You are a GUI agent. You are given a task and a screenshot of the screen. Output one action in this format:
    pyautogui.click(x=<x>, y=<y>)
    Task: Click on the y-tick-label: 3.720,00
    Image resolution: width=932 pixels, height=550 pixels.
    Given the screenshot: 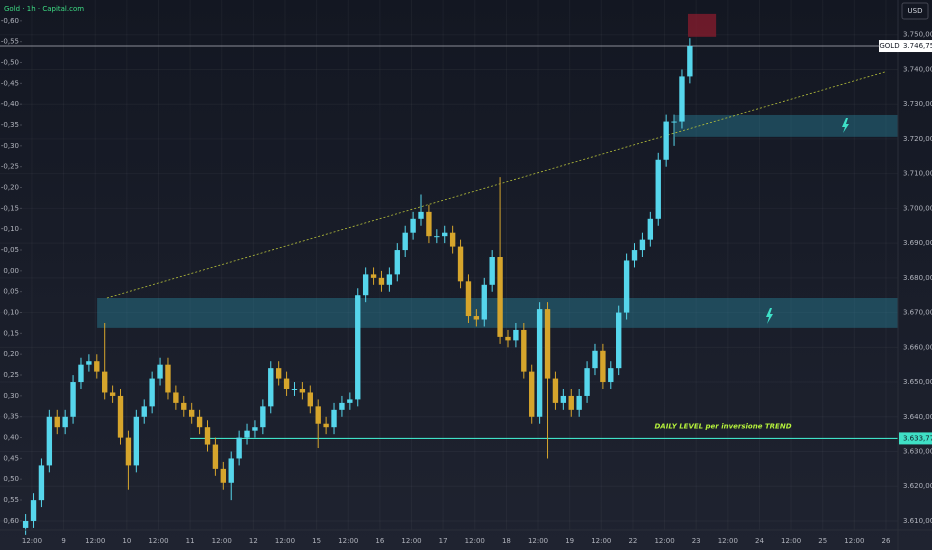 What is the action you would take?
    pyautogui.click(x=917, y=139)
    